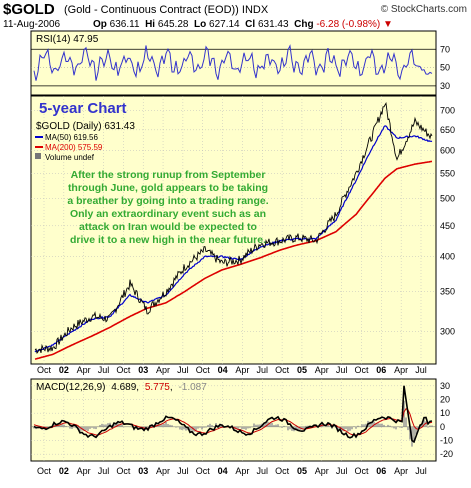 This screenshot has width=471, height=488. Describe the element at coordinates (447, 130) in the screenshot. I see `price-tick-label: 650` at that location.